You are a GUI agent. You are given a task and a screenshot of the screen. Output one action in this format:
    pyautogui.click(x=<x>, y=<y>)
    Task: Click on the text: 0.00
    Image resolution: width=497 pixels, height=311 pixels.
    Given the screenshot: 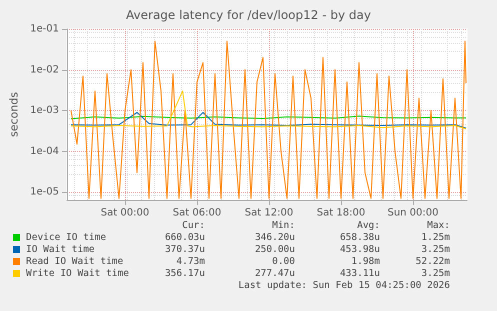 What is the action you would take?
    pyautogui.click(x=283, y=261)
    